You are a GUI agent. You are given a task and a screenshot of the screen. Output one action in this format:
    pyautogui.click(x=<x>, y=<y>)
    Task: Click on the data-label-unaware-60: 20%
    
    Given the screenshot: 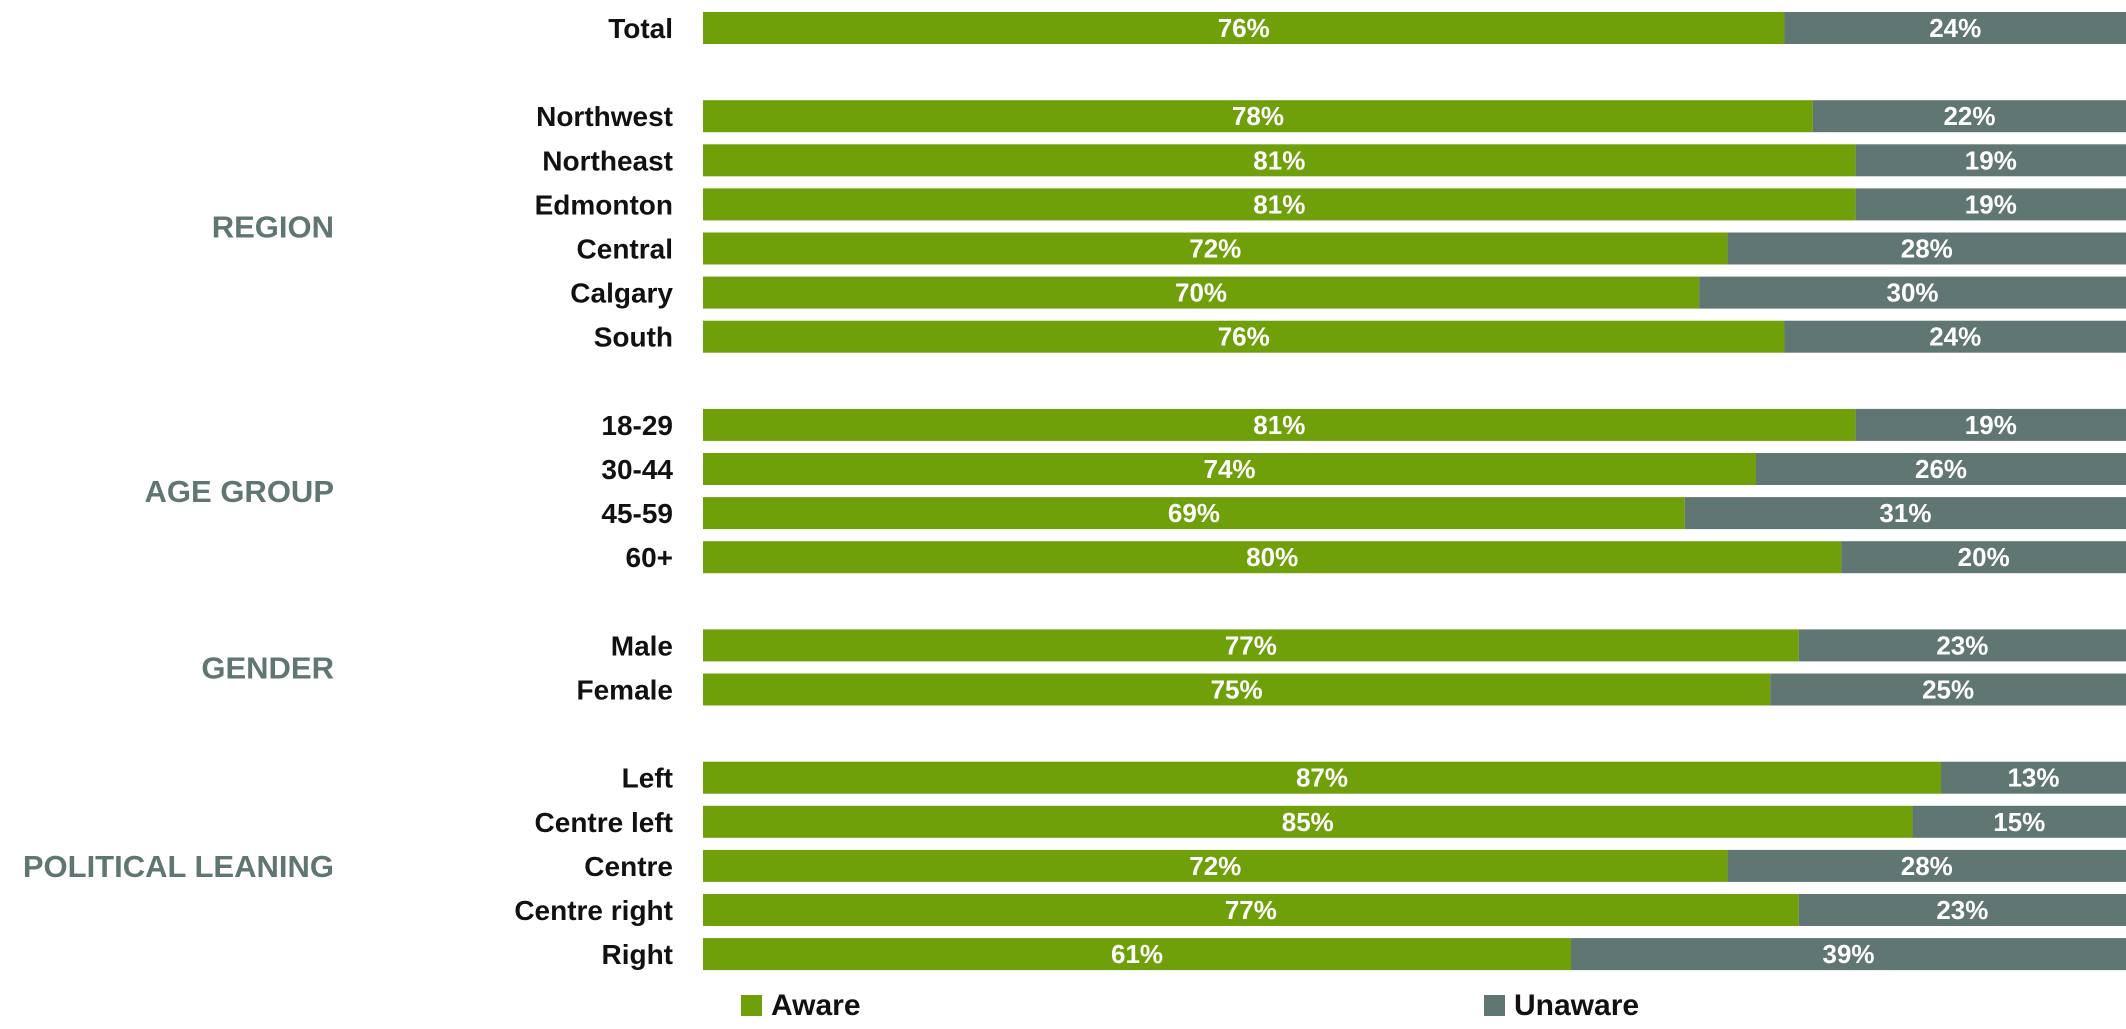 What is the action you would take?
    pyautogui.click(x=1984, y=557)
    